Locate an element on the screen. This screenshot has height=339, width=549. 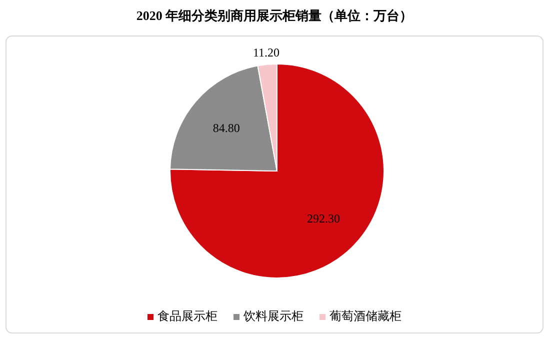
legend-label: 饮料展示柜 is located at coordinates (273, 316).